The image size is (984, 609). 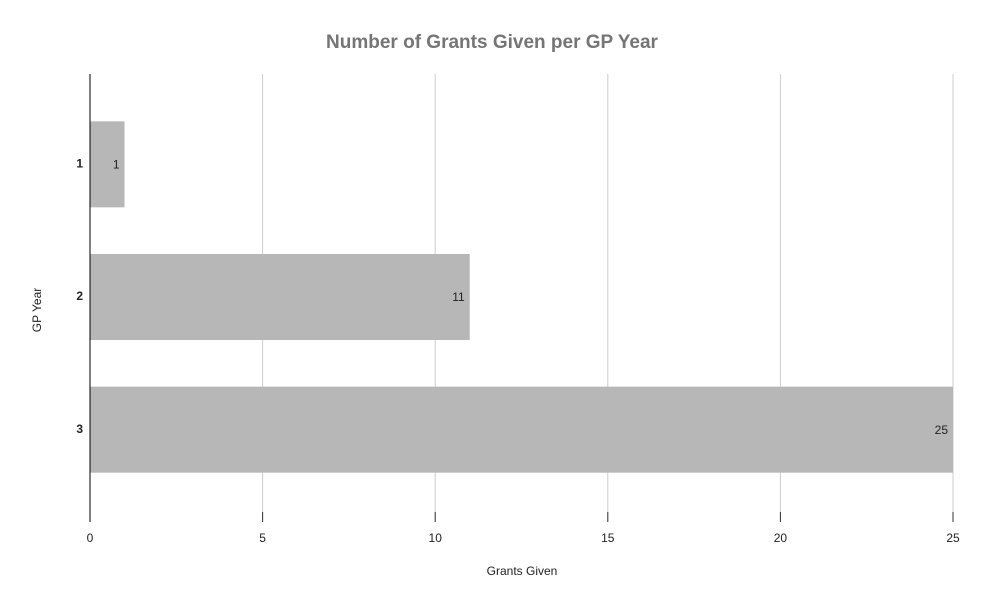 I want to click on x-tick-label: 15, so click(x=608, y=538).